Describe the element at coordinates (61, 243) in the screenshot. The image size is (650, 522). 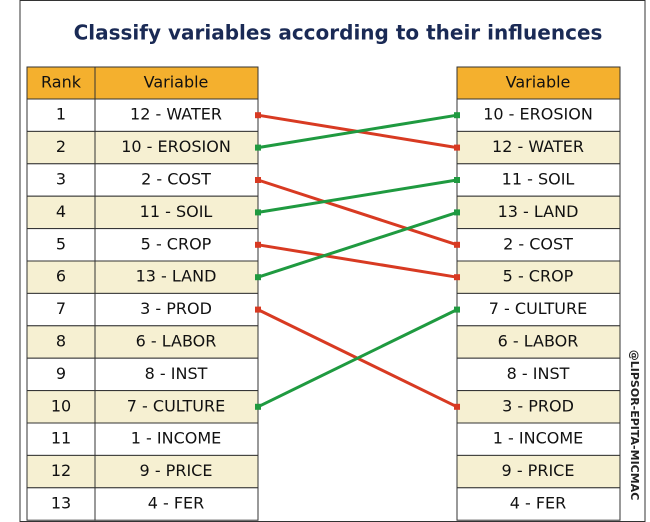
I see `rank-text: 5` at that location.